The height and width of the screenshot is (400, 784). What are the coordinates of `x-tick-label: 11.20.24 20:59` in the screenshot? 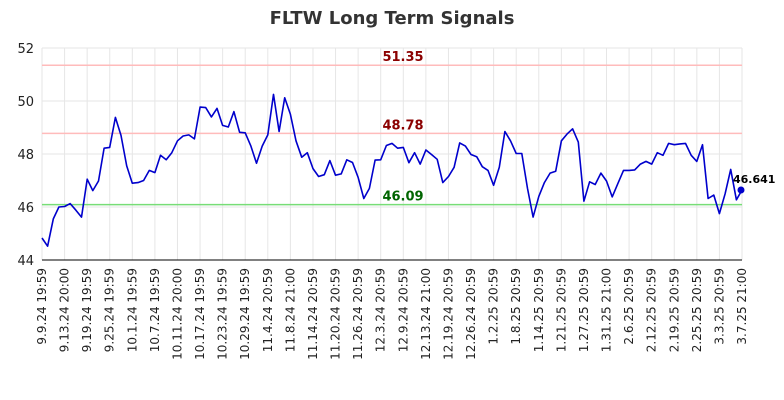 It's located at (336, 314).